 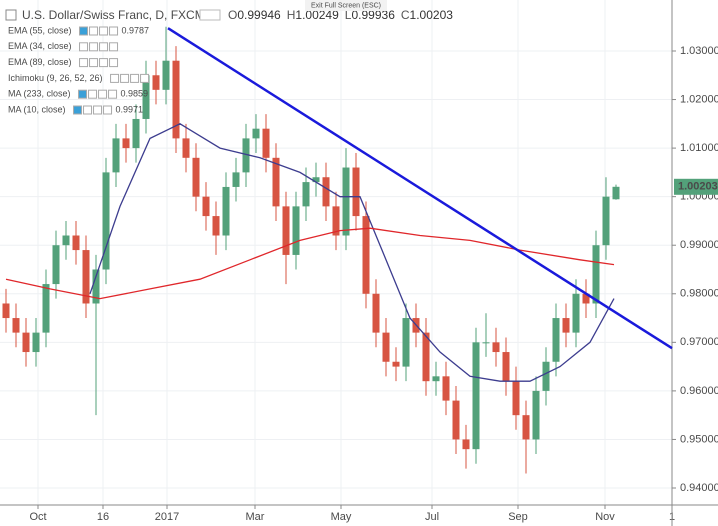 I want to click on ohlc-letter: L, so click(x=348, y=15).